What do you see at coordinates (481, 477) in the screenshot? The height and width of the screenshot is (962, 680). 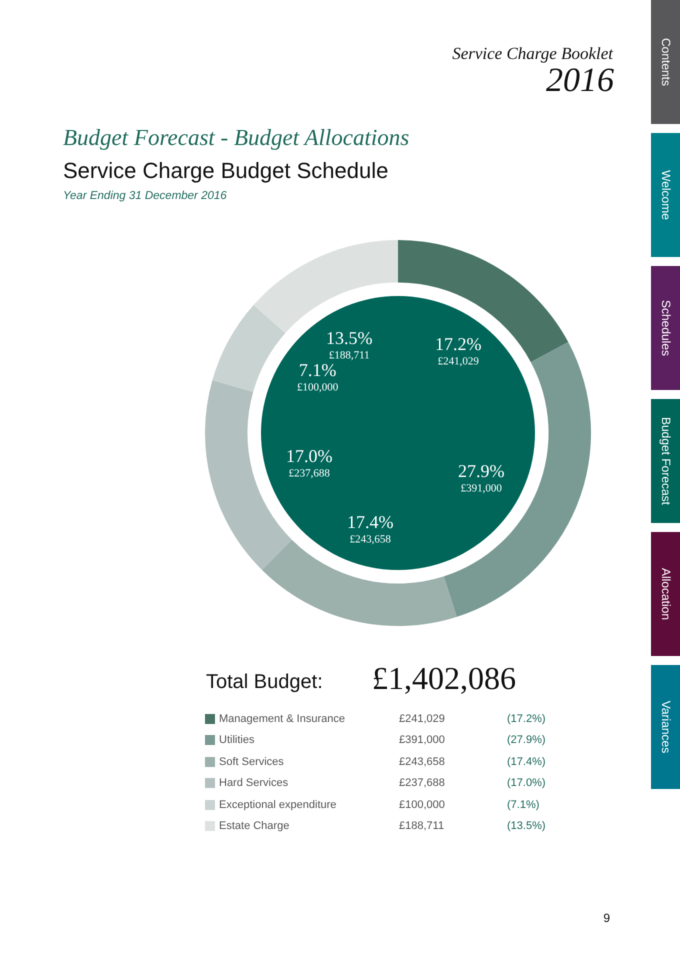 I see `data-label: 27.9% £391,000` at bounding box center [481, 477].